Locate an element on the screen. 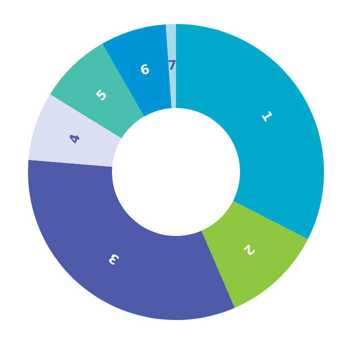 This screenshot has width=343, height=343. slice-label: 1 is located at coordinates (267, 116).